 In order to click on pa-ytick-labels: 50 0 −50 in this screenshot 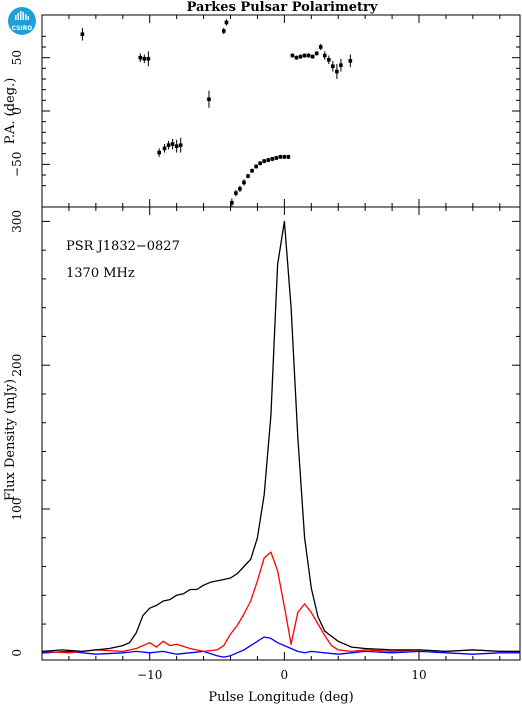, I will do `click(17, 113)`.